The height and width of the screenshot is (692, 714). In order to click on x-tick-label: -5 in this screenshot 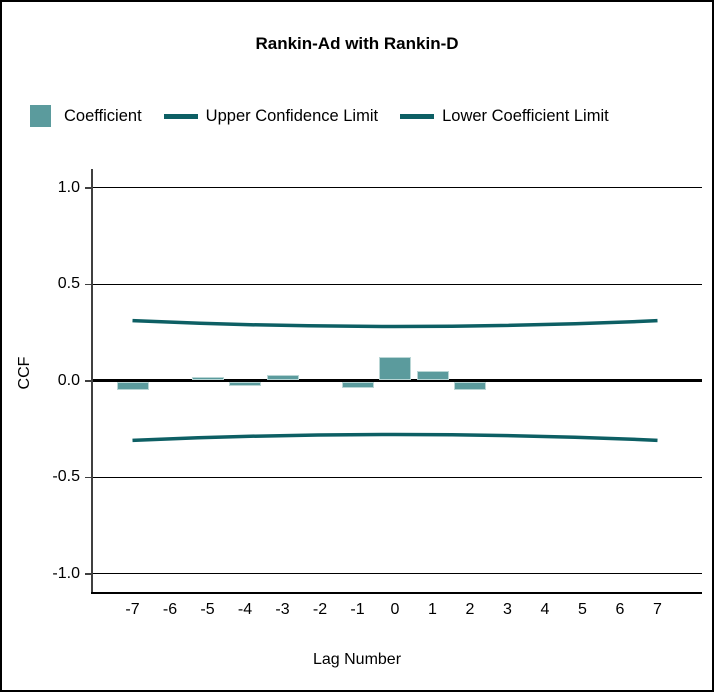, I will do `click(207, 609)`.